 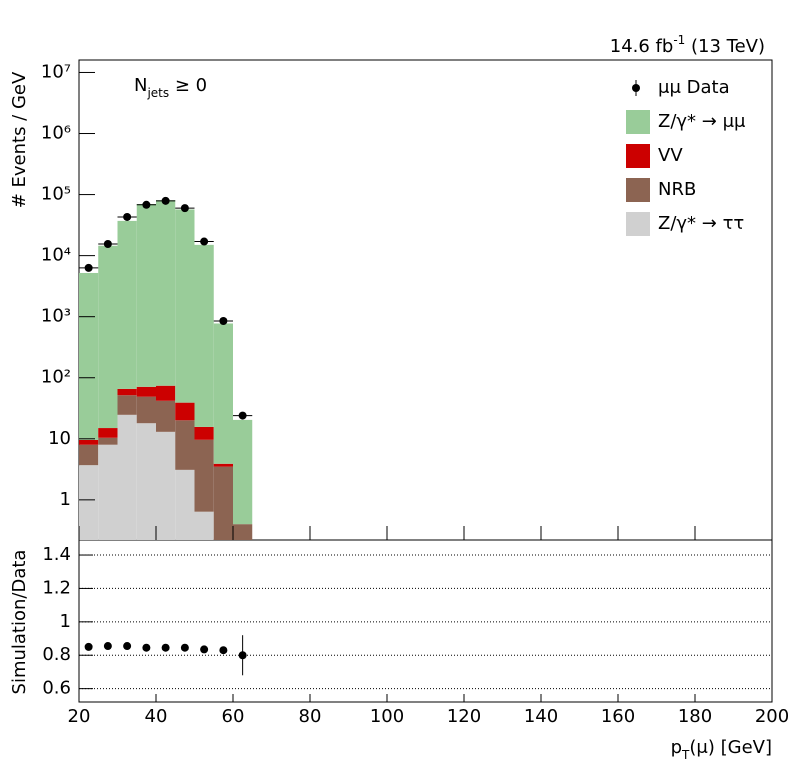 I want to click on lumi-sup: -1, so click(x=679, y=40).